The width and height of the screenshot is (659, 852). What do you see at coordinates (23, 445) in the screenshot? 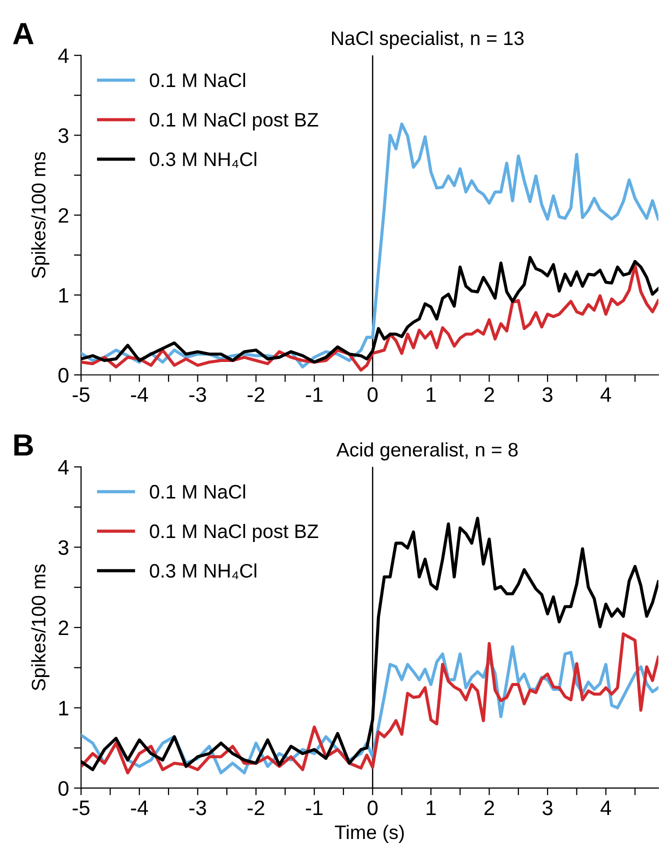
I see `text: B` at bounding box center [23, 445].